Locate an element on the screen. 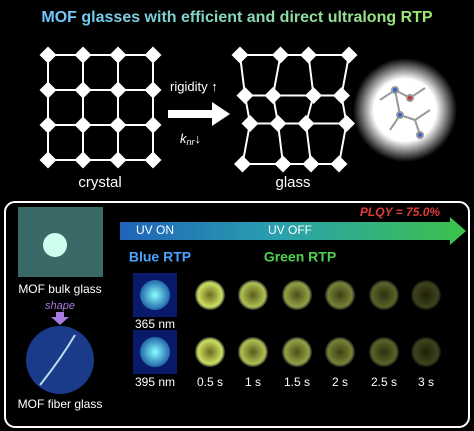  molecule is located at coordinates (405, 112).